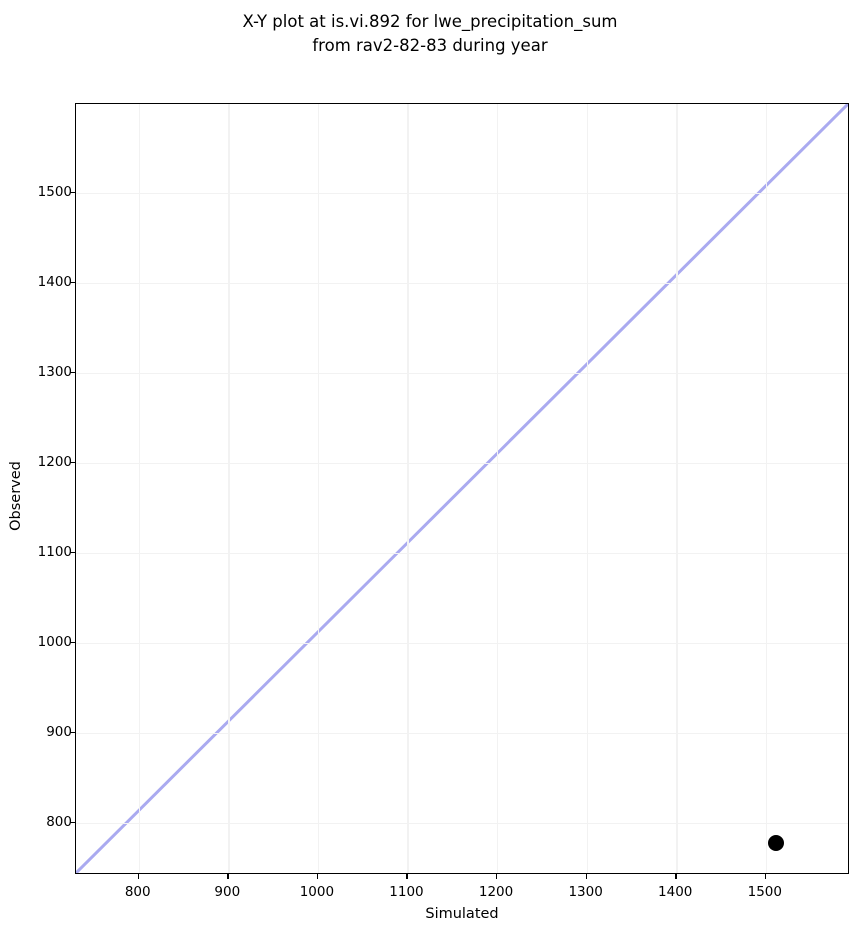  What do you see at coordinates (675, 892) in the screenshot?
I see `x-tick-label: 1400` at bounding box center [675, 892].